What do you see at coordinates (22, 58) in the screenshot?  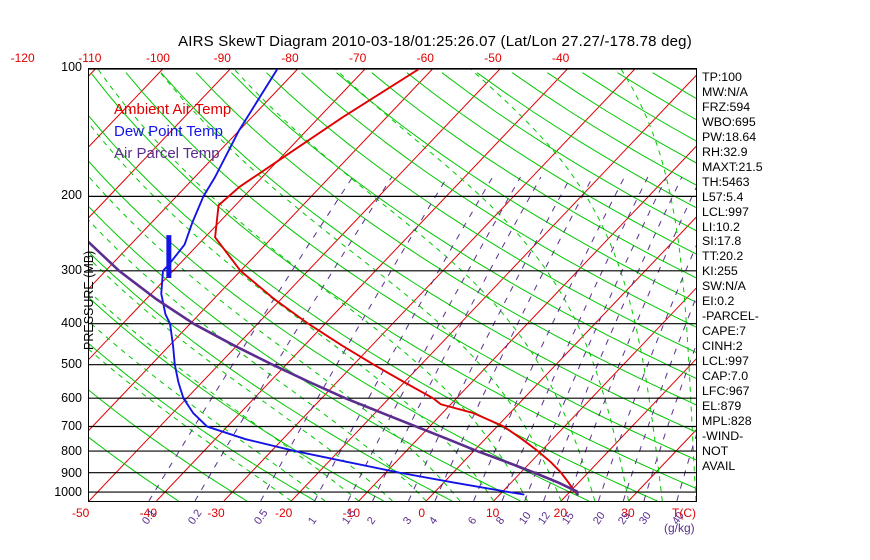 I see `top-temp-tick--120: -120` at bounding box center [22, 58].